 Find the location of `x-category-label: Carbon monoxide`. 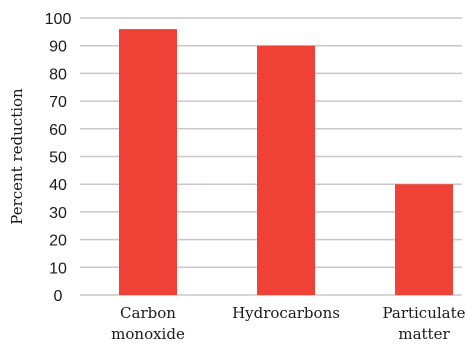

x-category-label: Carbon monoxide is located at coordinates (148, 323).